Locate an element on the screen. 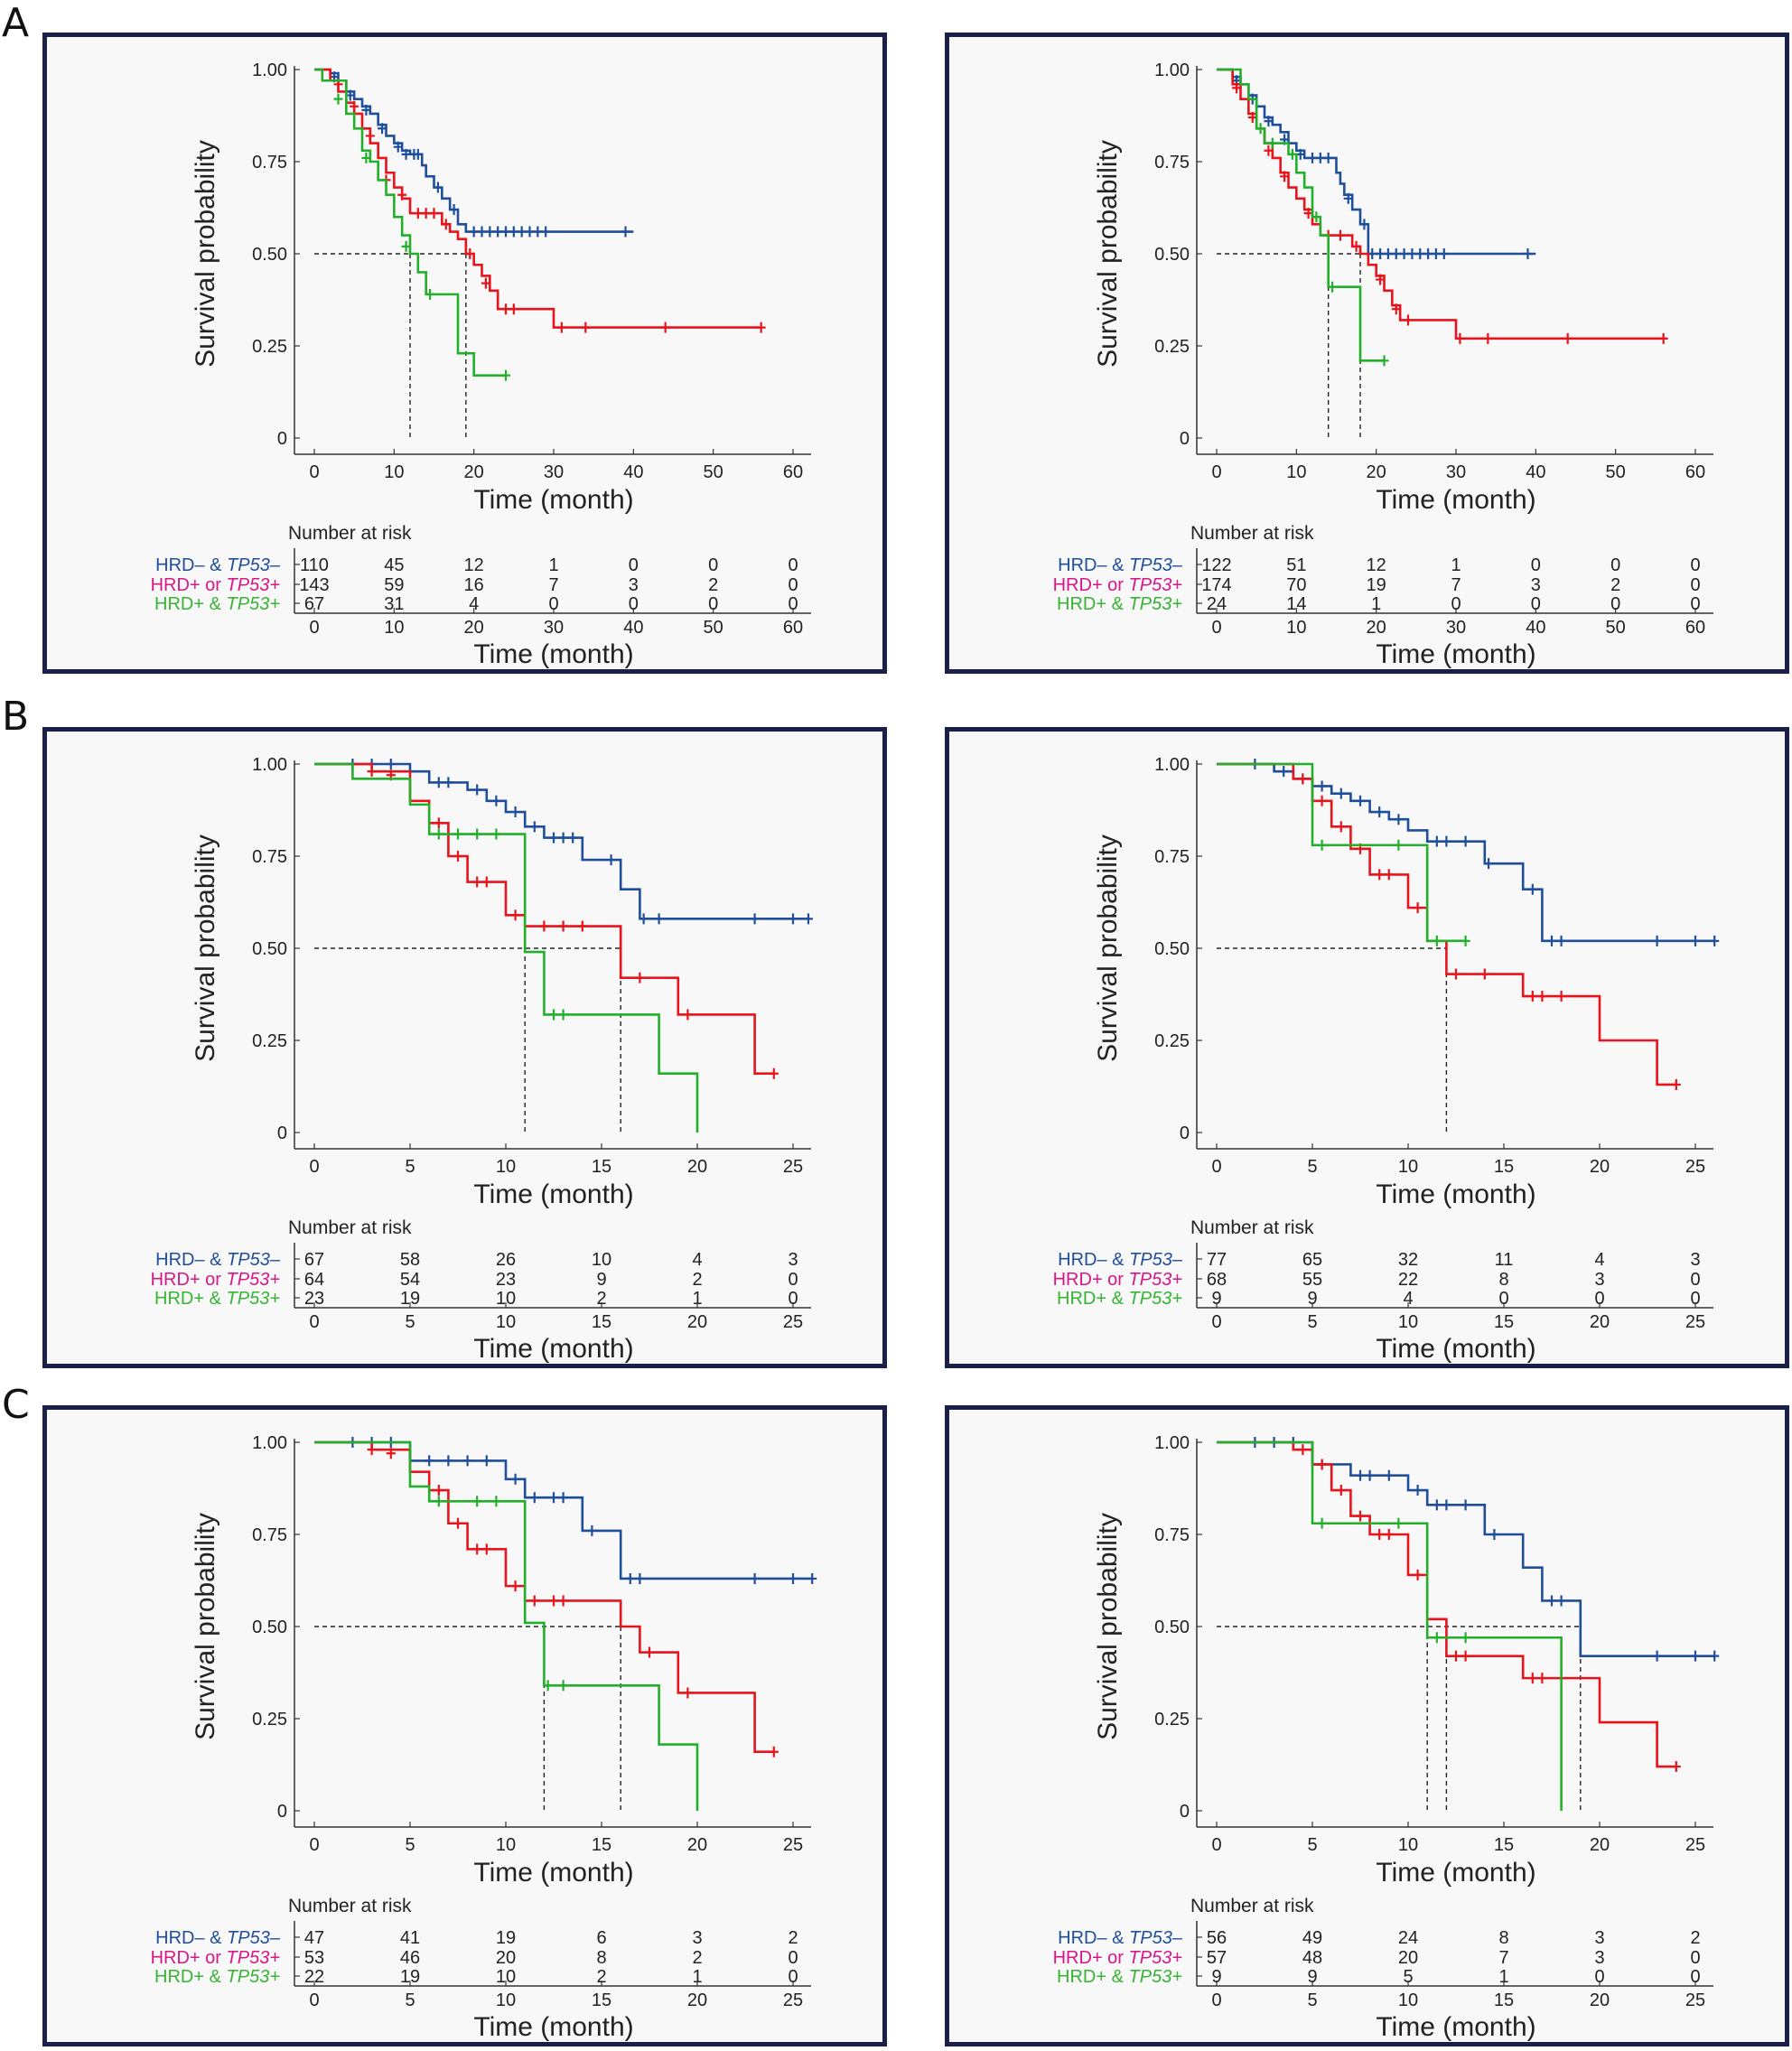  risk-x-tick-label: 30 is located at coordinates (1456, 628).